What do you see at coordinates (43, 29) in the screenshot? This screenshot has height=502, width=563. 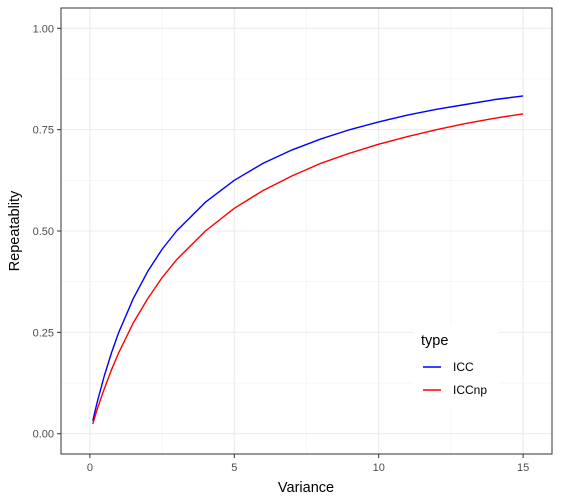 I see `y-tick-label: 1.00` at bounding box center [43, 29].